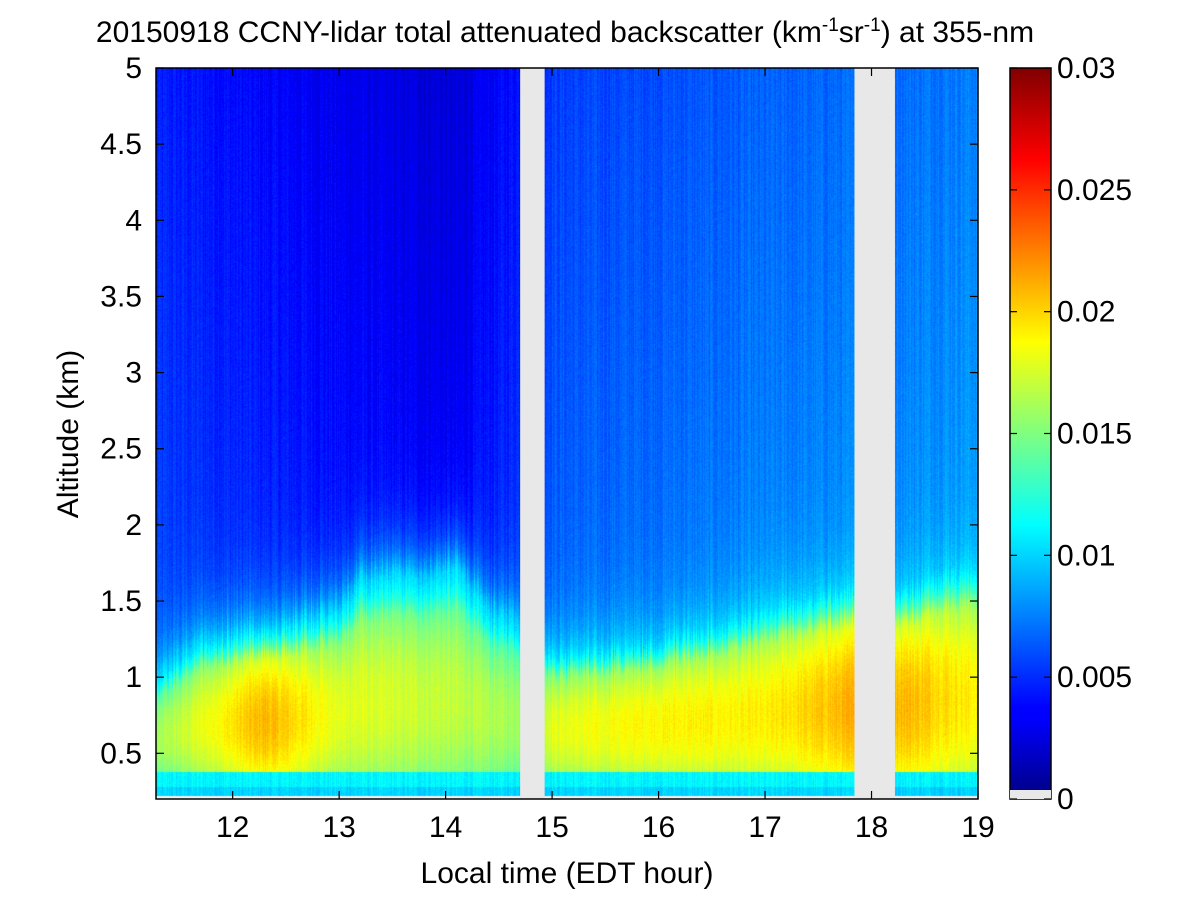  I want to click on y-tick-label: 3.5, so click(121, 296).